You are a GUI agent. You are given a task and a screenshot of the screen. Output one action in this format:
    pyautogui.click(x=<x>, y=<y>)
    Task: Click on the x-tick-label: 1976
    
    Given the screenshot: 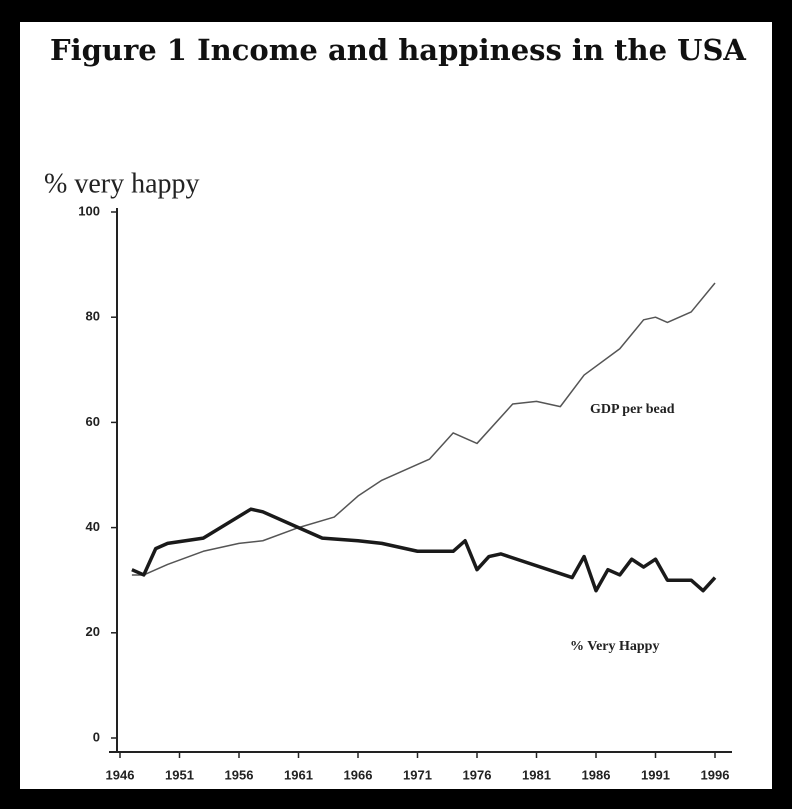 What is the action you would take?
    pyautogui.click(x=477, y=774)
    